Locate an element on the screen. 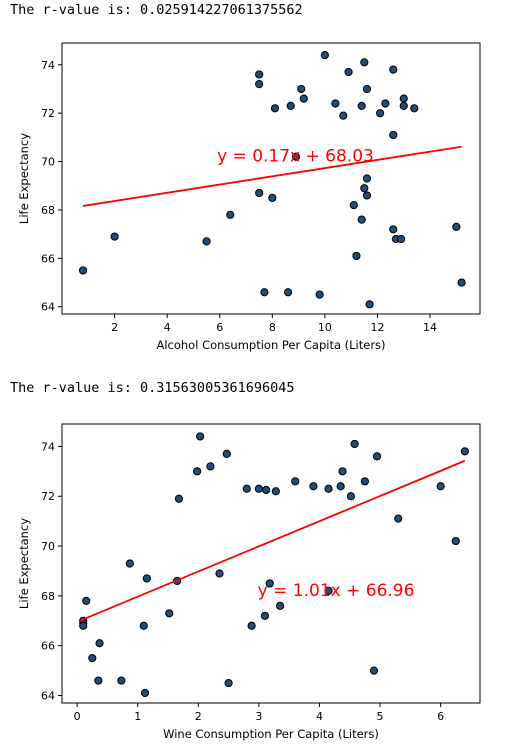 This screenshot has height=750, width=514. x-tick-label: 0 is located at coordinates (77, 716).